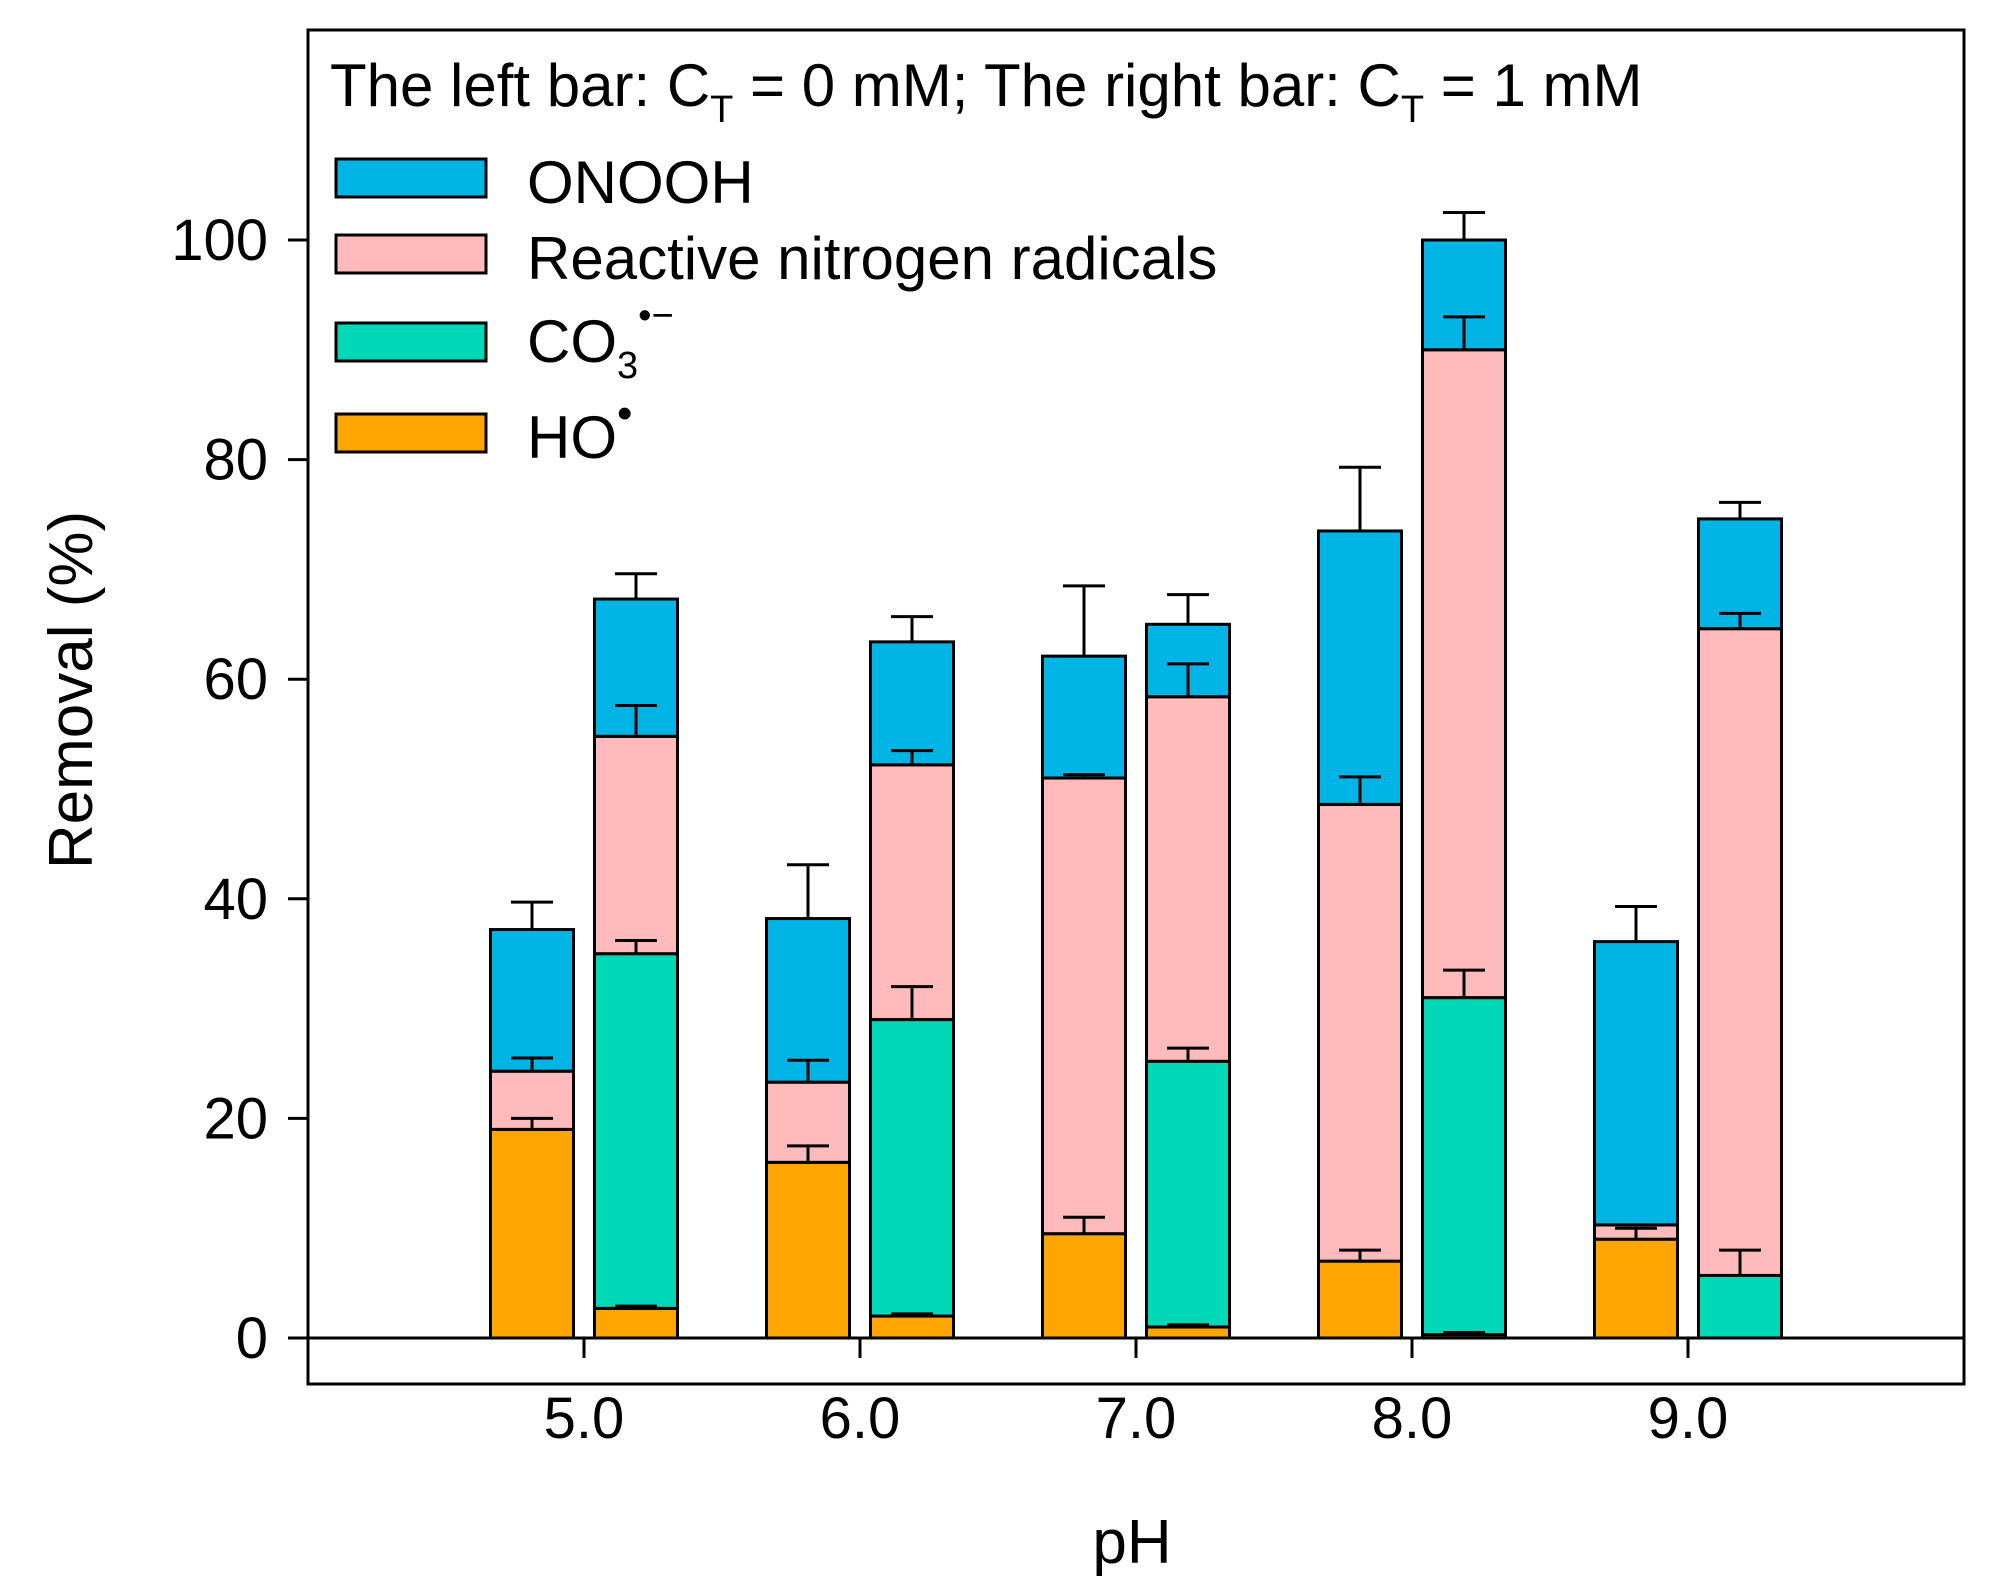  What do you see at coordinates (808, 1250) in the screenshot?
I see `bar-segment-ho-left-6.0` at bounding box center [808, 1250].